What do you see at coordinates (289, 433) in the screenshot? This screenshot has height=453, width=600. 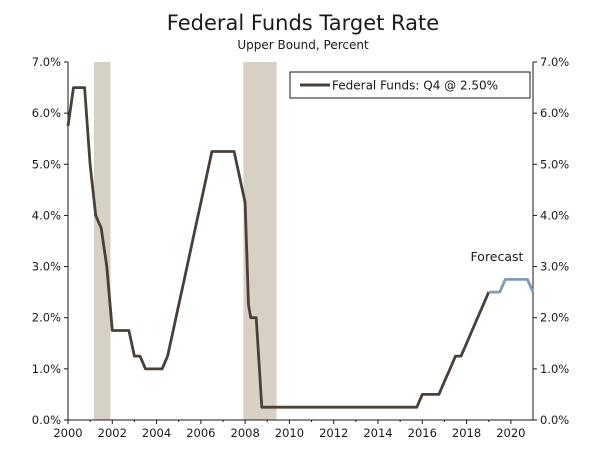 I see `x-tick-label: 2010` at bounding box center [289, 433].